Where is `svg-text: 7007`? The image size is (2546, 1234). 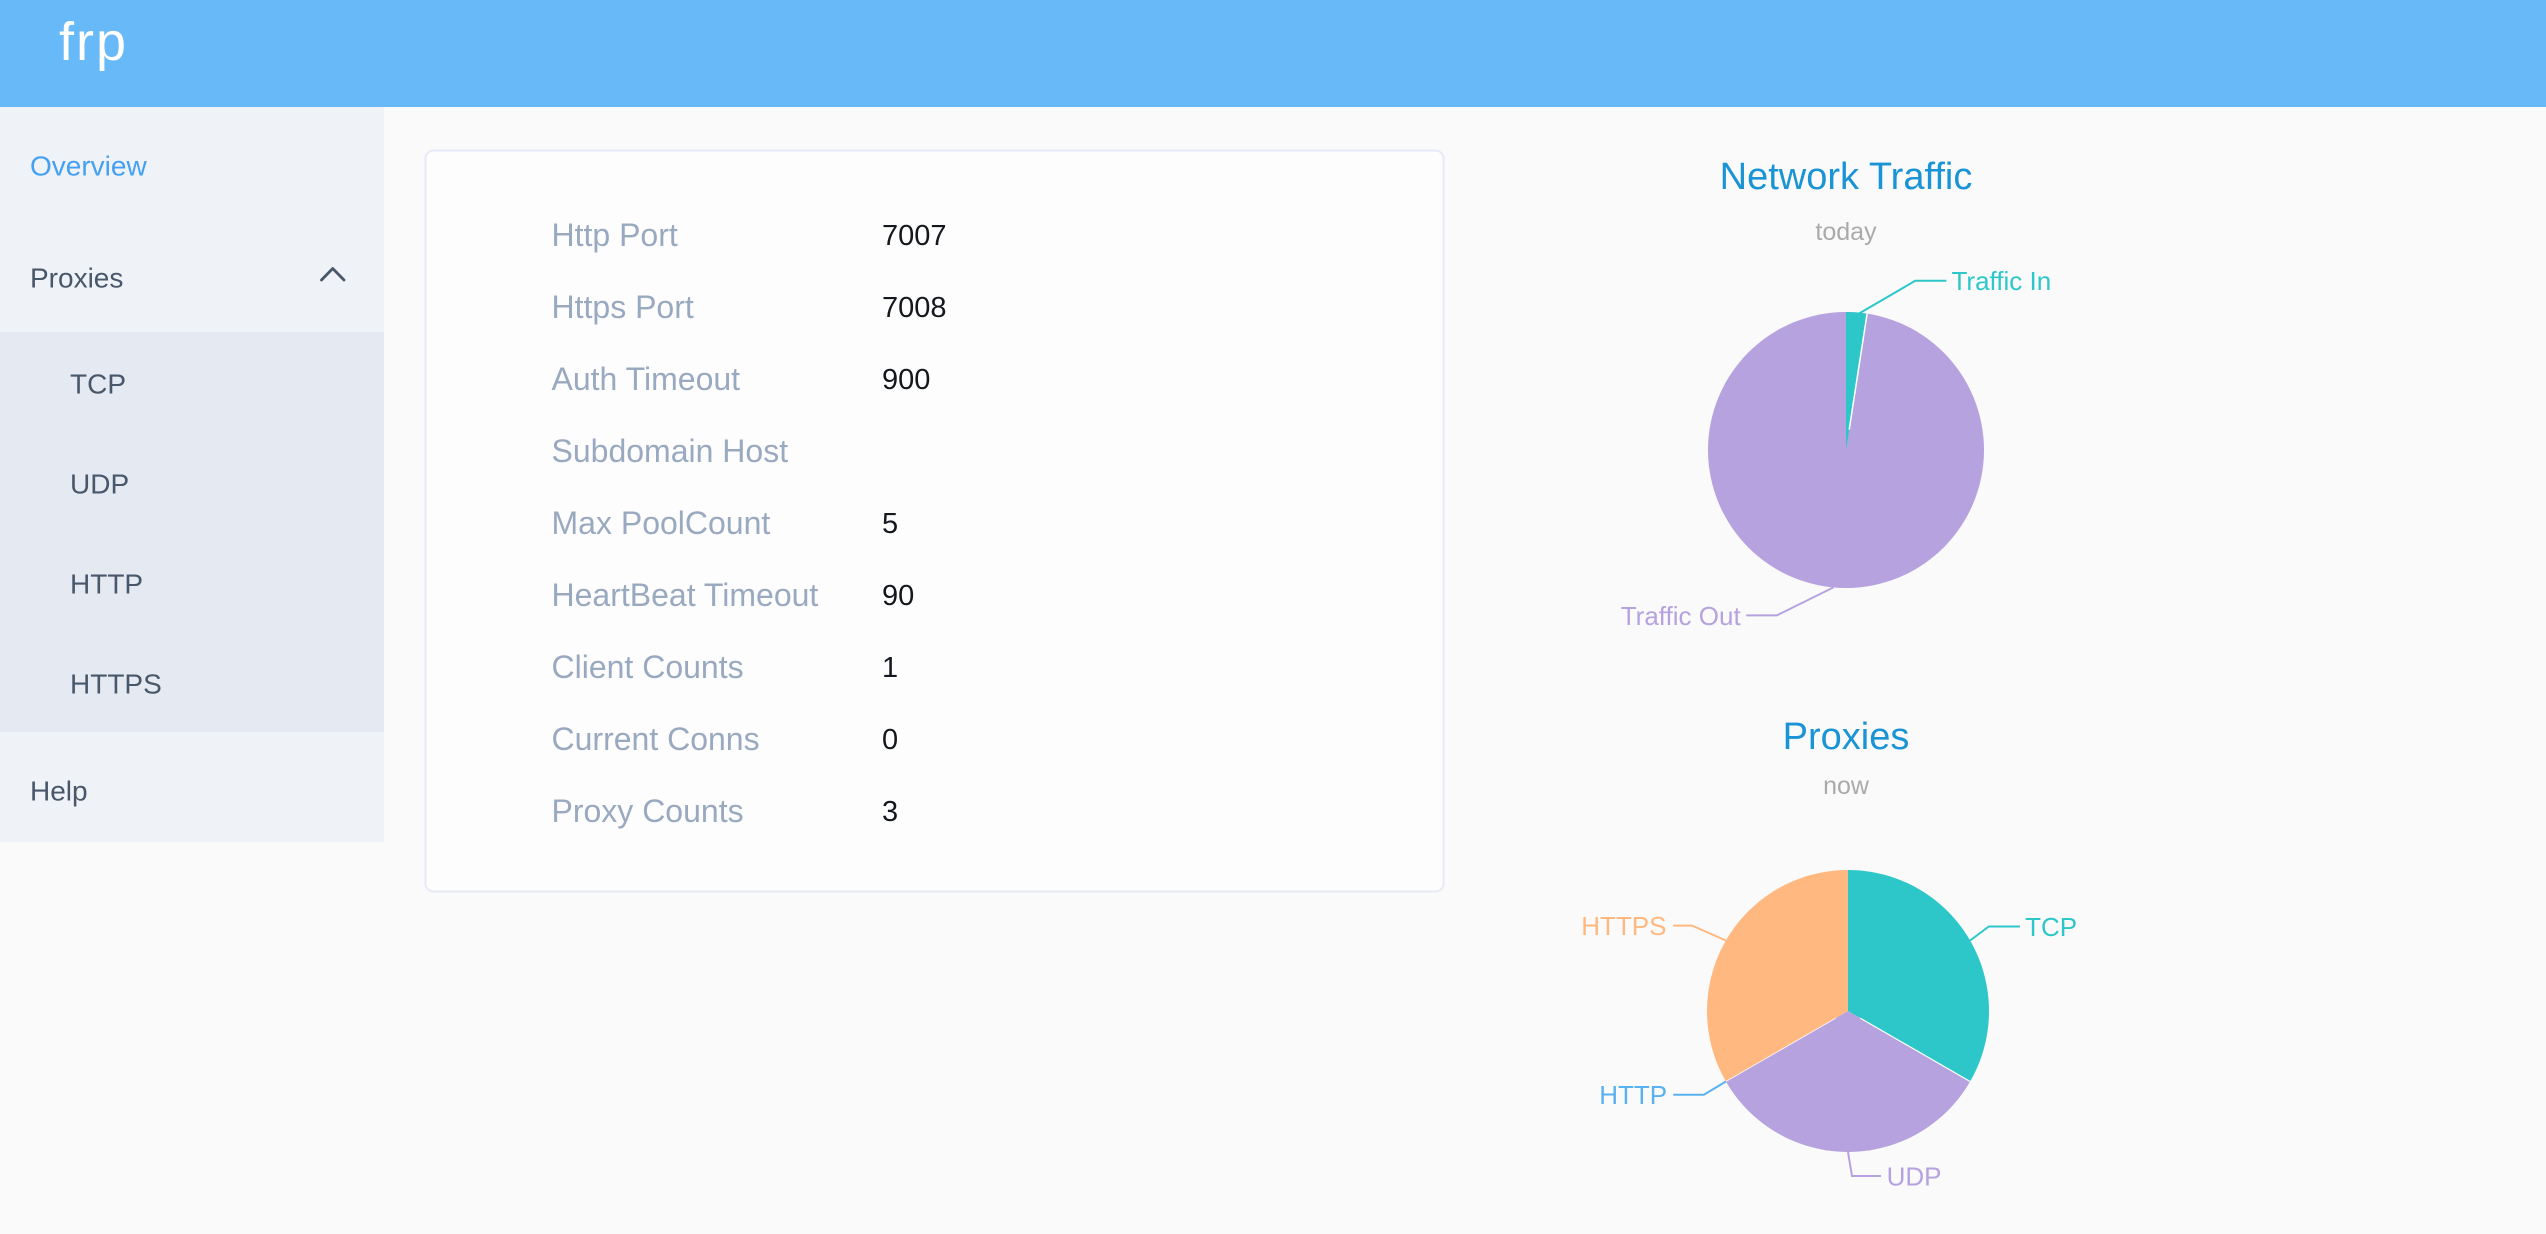 svg-text: 7007 is located at coordinates (914, 236).